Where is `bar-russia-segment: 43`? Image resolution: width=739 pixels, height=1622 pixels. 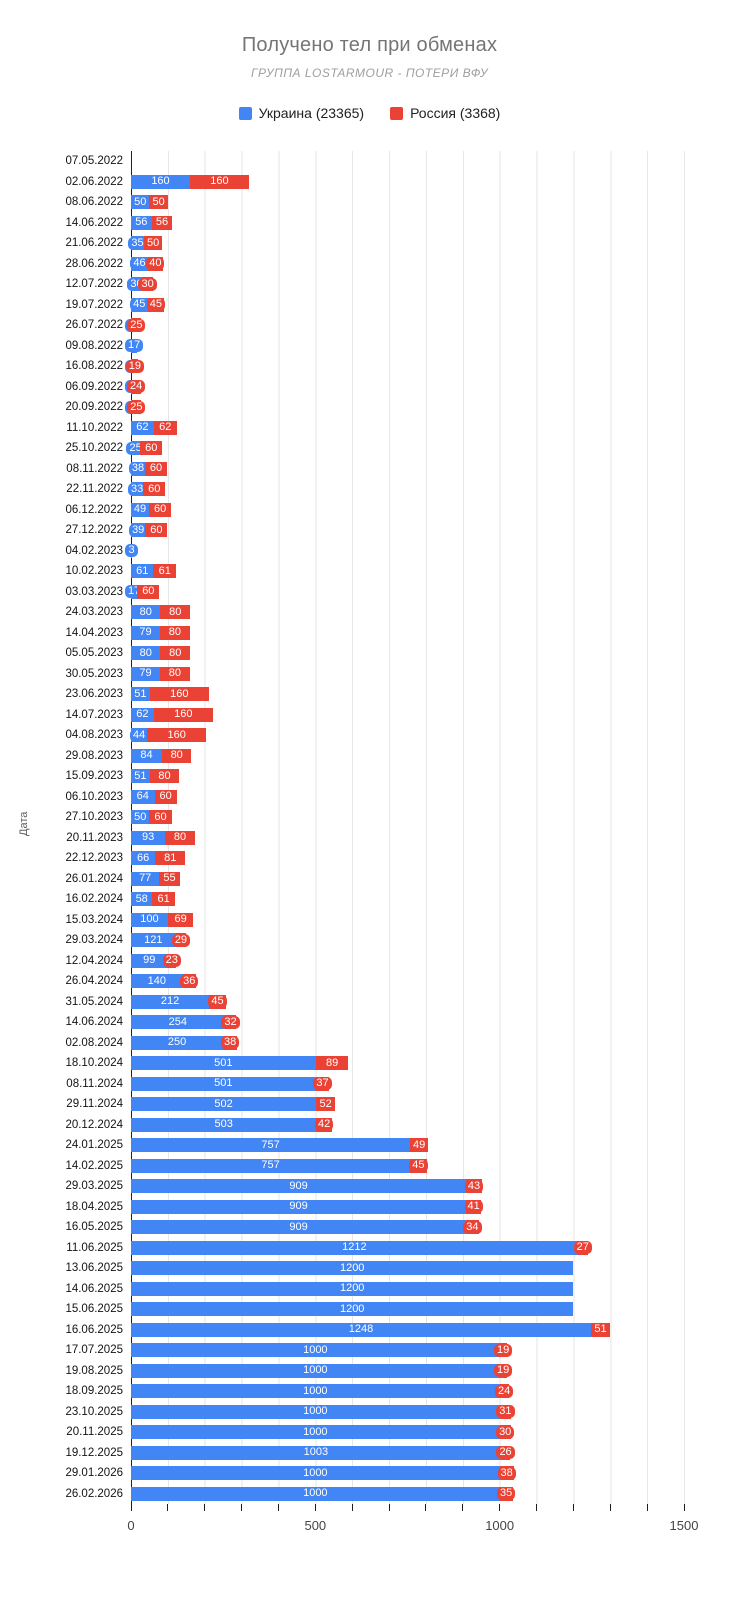
bar-russia-segment: 43 is located at coordinates (474, 1186).